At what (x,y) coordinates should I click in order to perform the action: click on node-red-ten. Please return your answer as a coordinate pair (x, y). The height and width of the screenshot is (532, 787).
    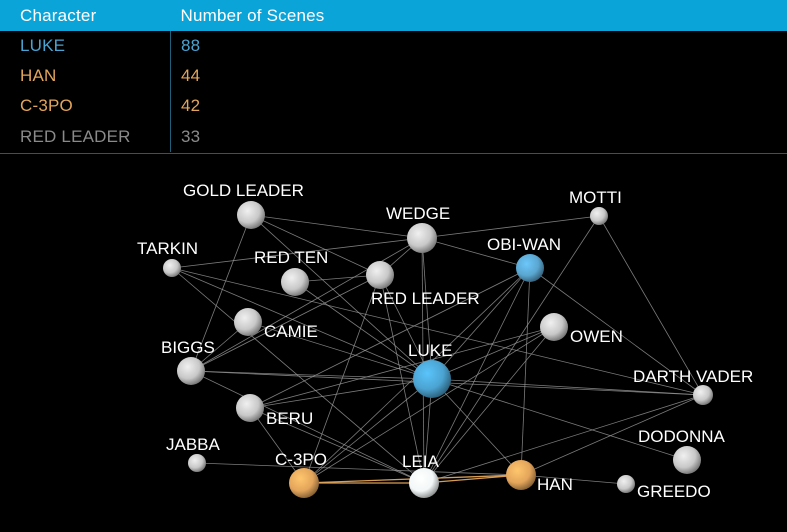
    Looking at the image, I should click on (295, 282).